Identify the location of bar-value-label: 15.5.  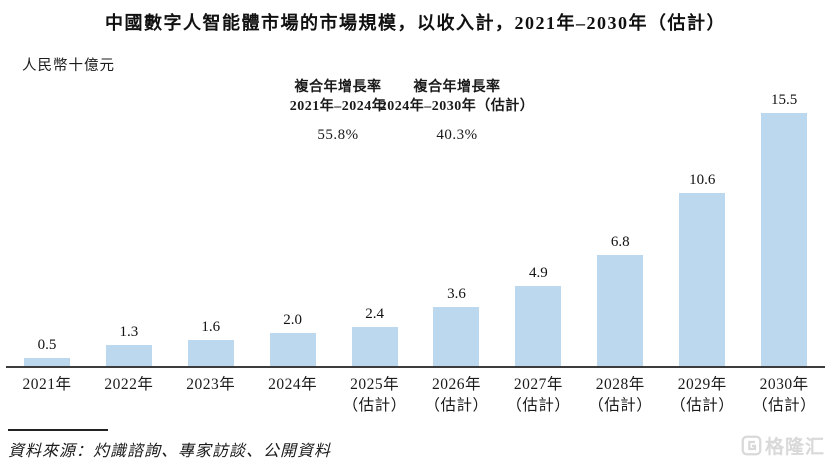
(784, 100).